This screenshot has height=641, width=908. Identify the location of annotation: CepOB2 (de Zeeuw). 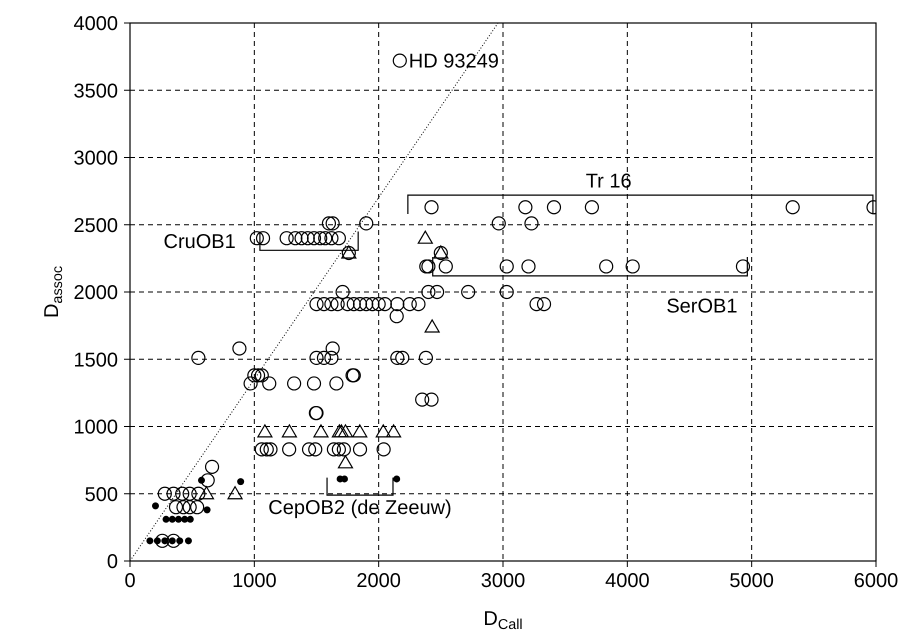
(360, 508).